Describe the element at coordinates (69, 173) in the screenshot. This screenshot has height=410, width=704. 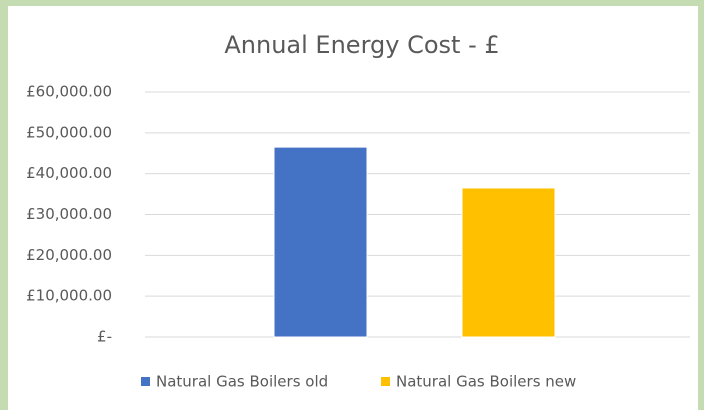
I see `y-tick-label: £40,000.00` at that location.